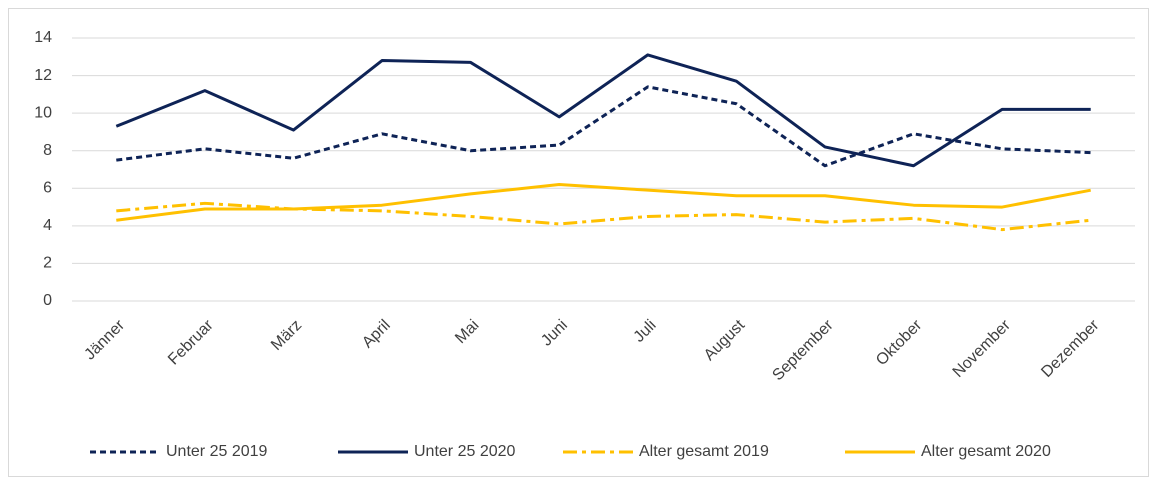 The image size is (1157, 484). I want to click on legend-label: Alter gesamt 2019, so click(704, 451).